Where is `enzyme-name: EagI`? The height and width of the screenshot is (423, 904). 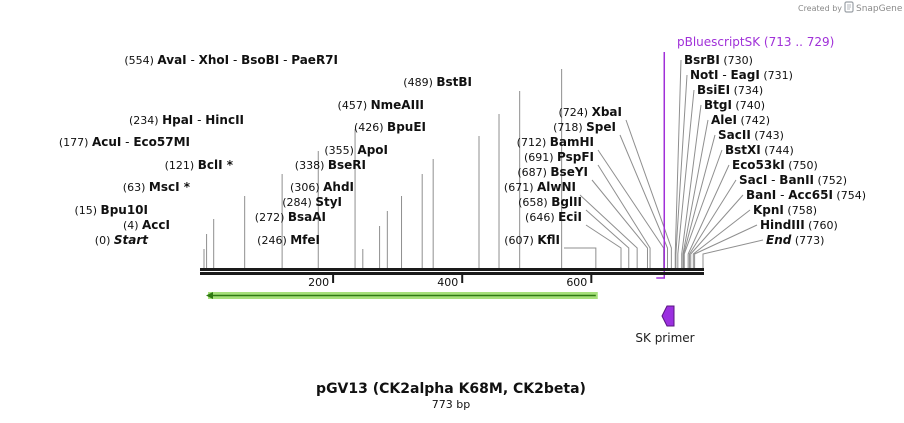 enzyme-name: EagI is located at coordinates (744, 75).